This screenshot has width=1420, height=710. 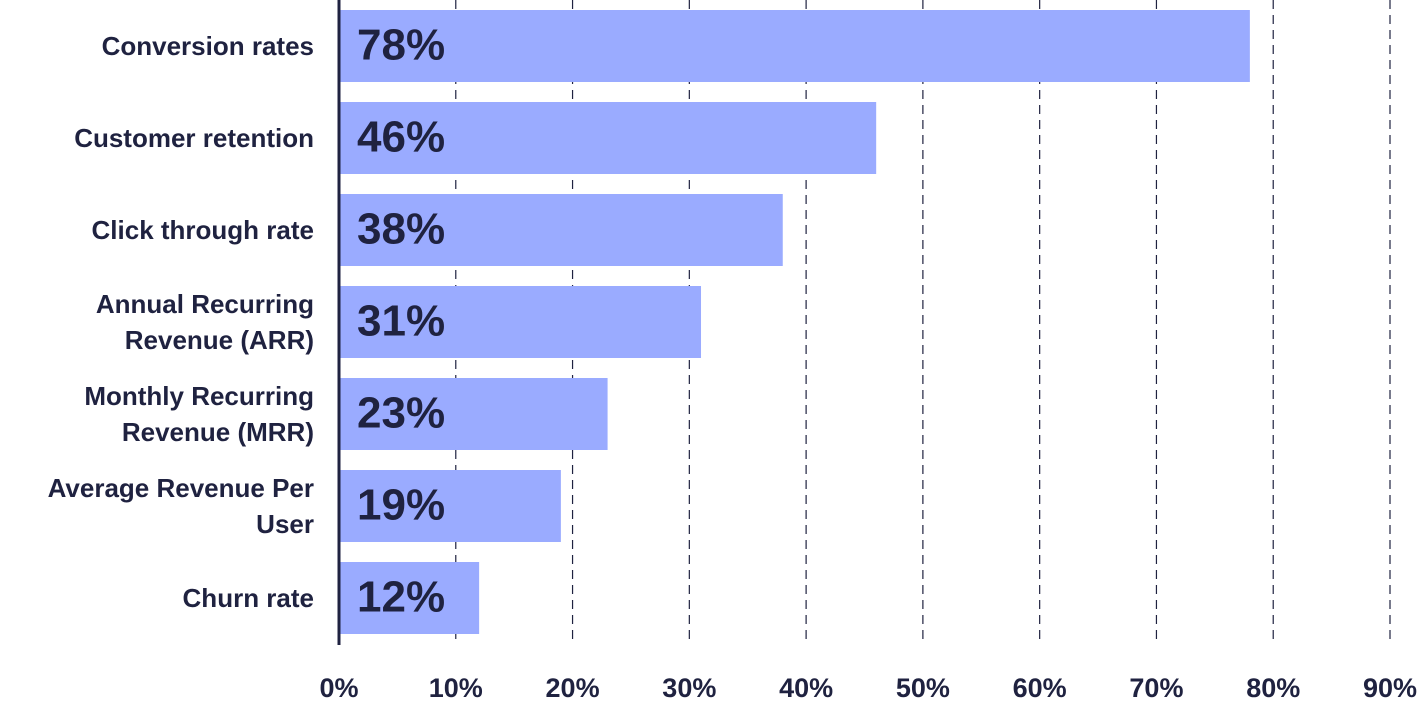 What do you see at coordinates (689, 688) in the screenshot?
I see `x-tick-label: 30%` at bounding box center [689, 688].